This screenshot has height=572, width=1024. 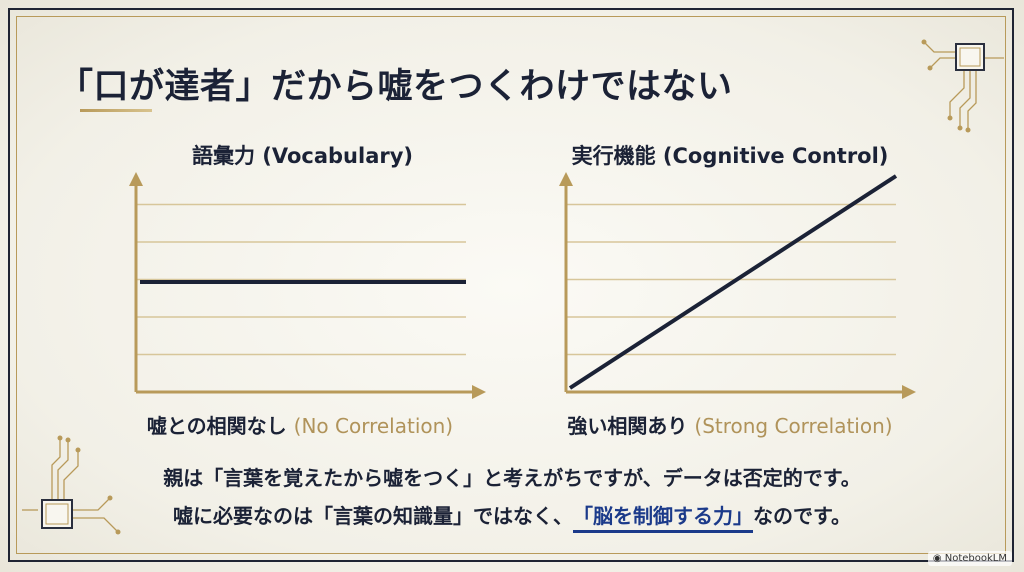 What do you see at coordinates (793, 426) in the screenshot?
I see `xlabel-en: (Strong Correlation)` at bounding box center [793, 426].